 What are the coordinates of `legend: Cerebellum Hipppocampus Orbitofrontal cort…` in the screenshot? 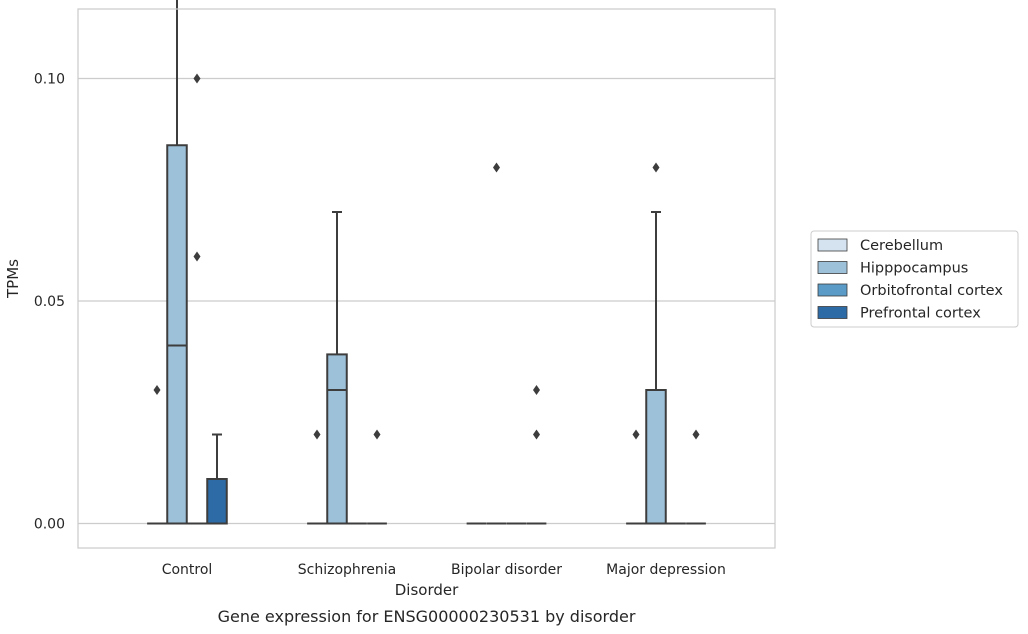 It's located at (914, 279).